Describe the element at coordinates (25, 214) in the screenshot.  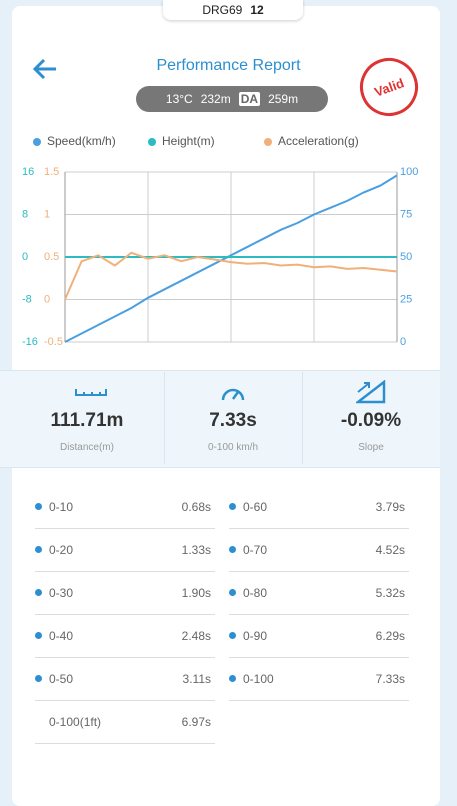
I see `tick-label: 8` at that location.